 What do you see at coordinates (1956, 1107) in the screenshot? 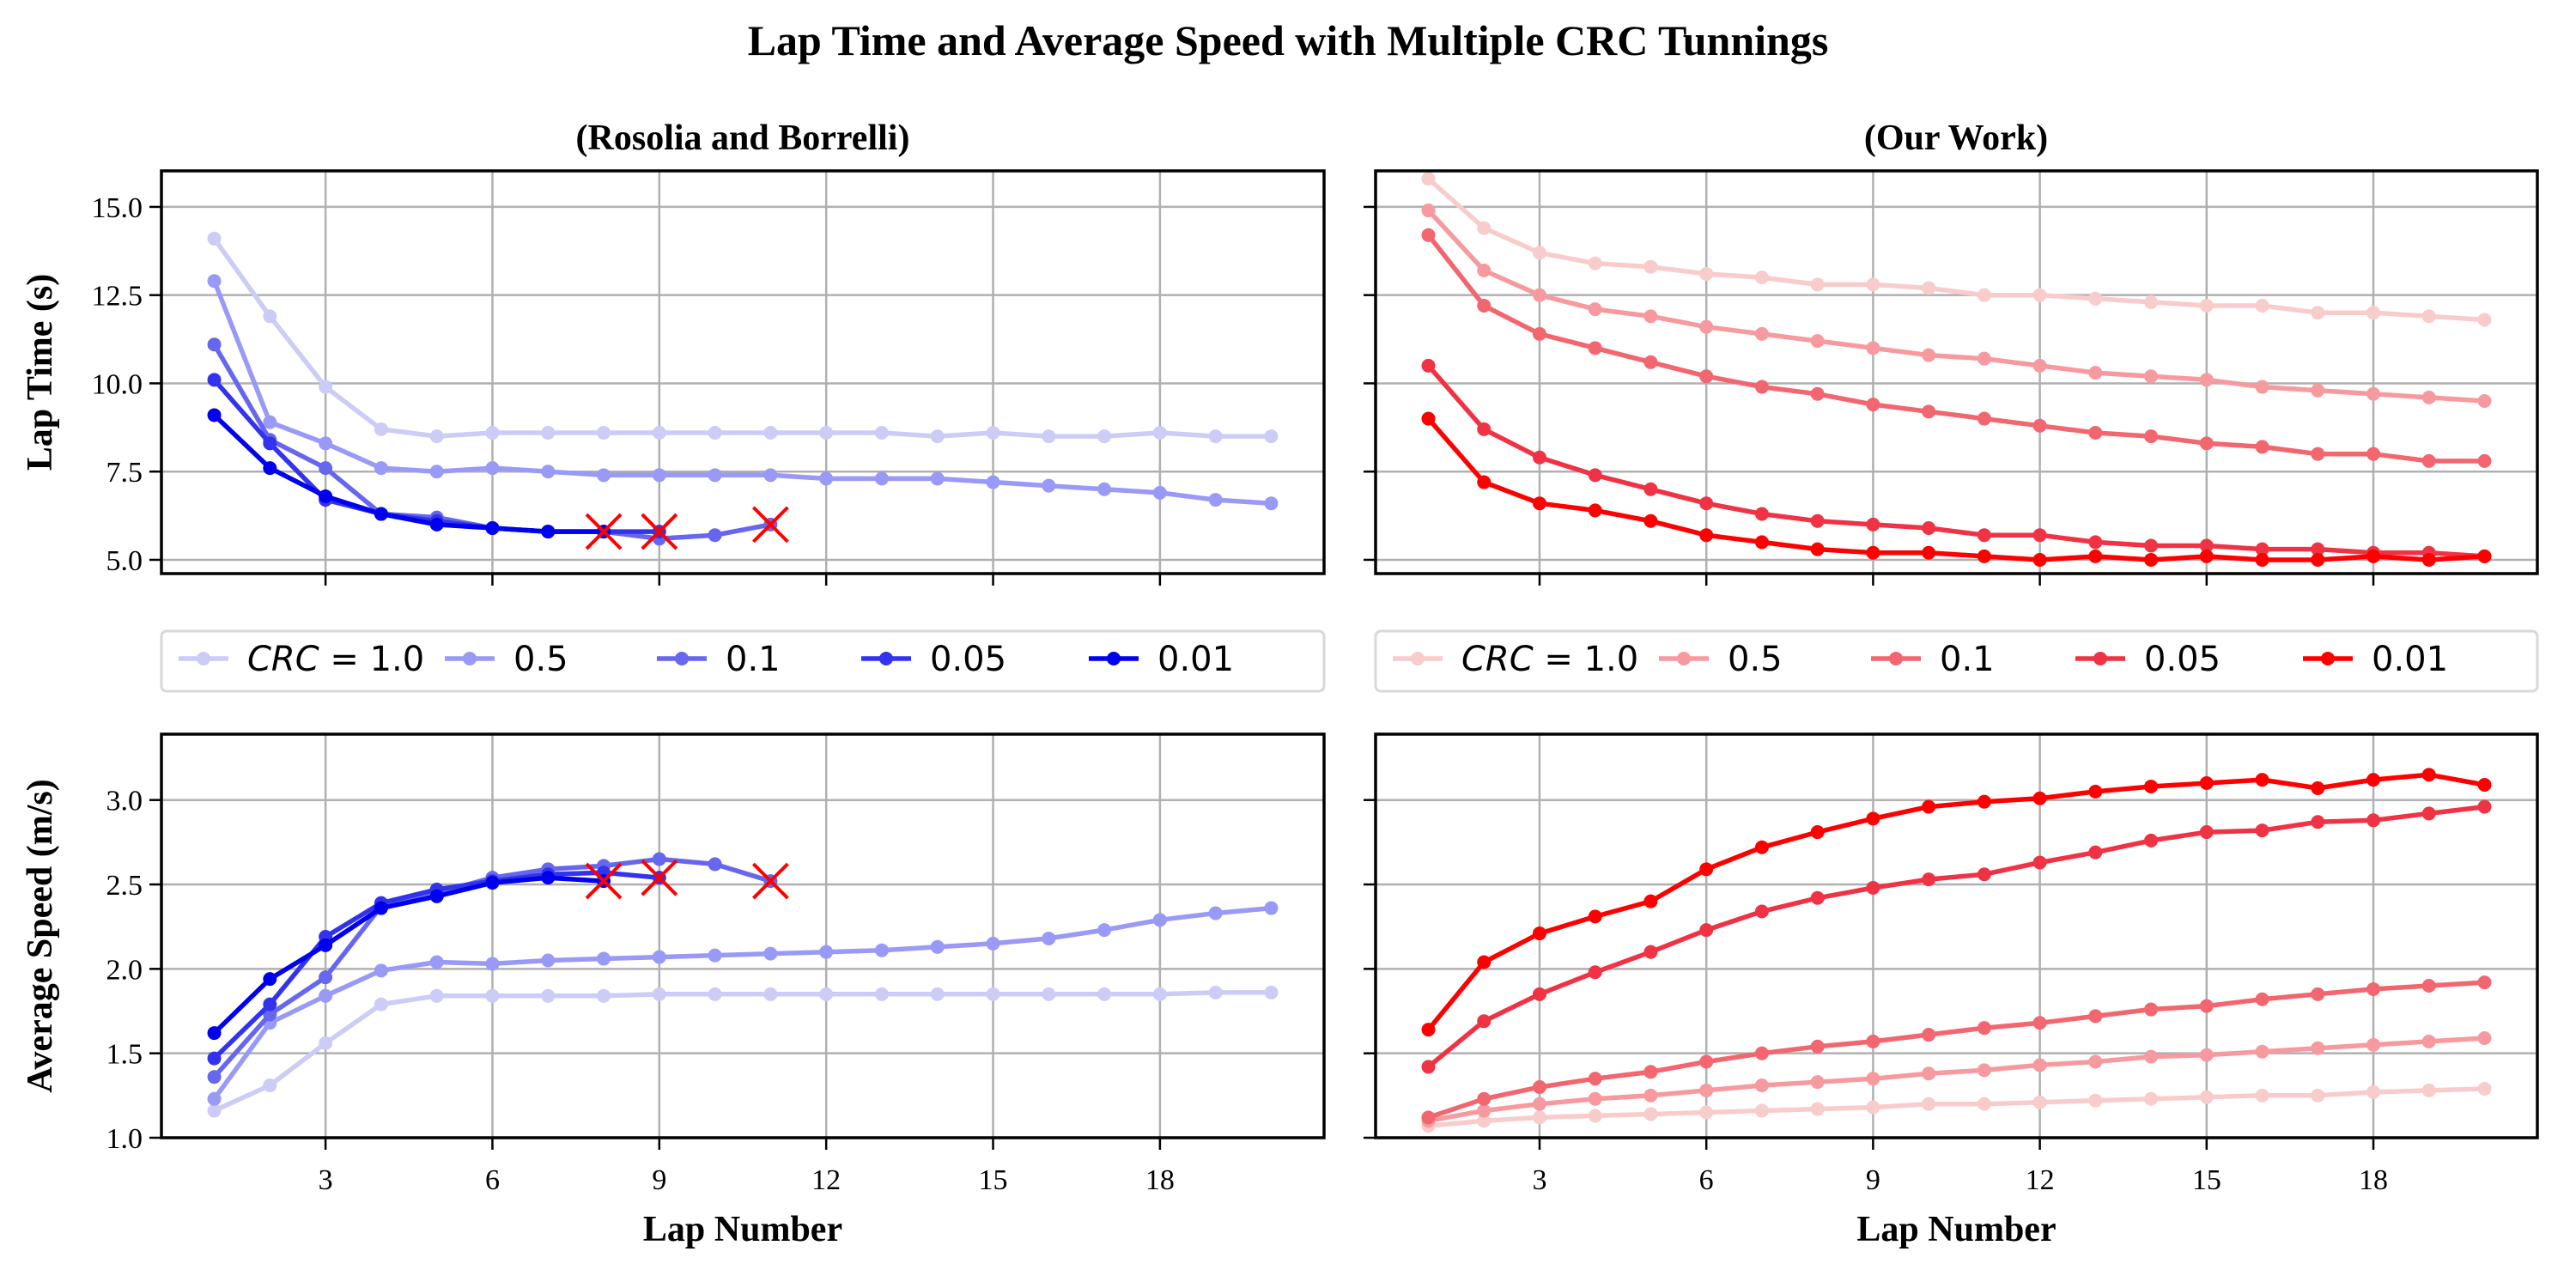
I see `series-line-crc-1.0` at bounding box center [1956, 1107].